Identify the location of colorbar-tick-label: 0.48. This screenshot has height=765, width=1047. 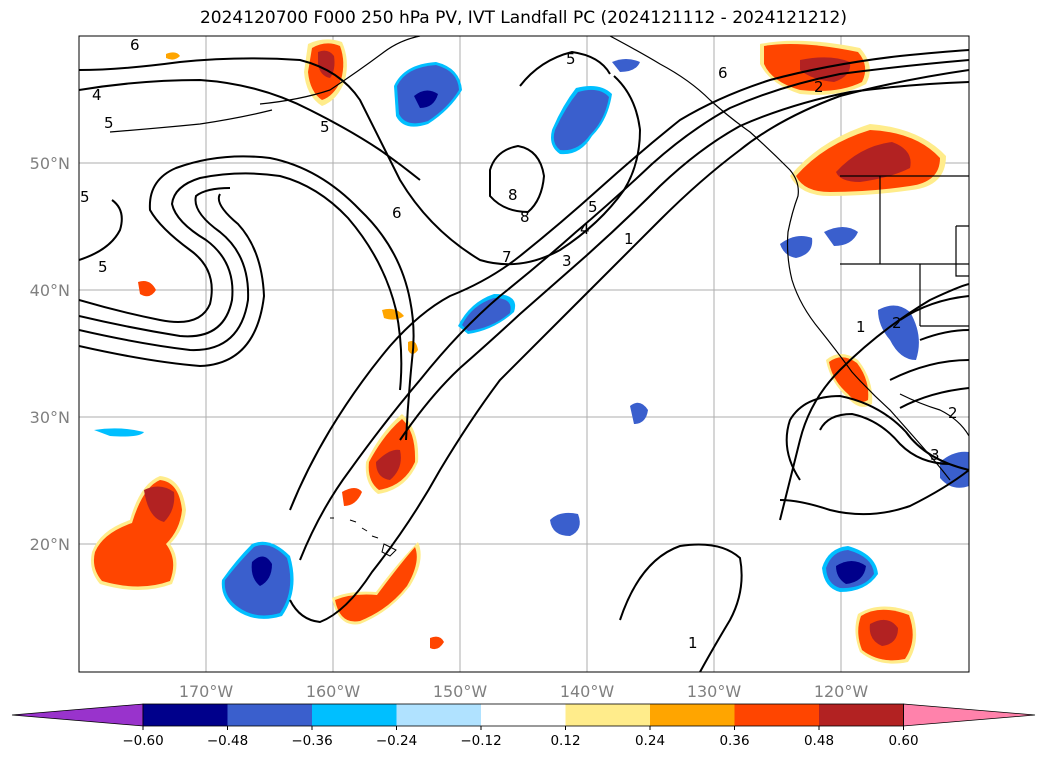
(819, 741).